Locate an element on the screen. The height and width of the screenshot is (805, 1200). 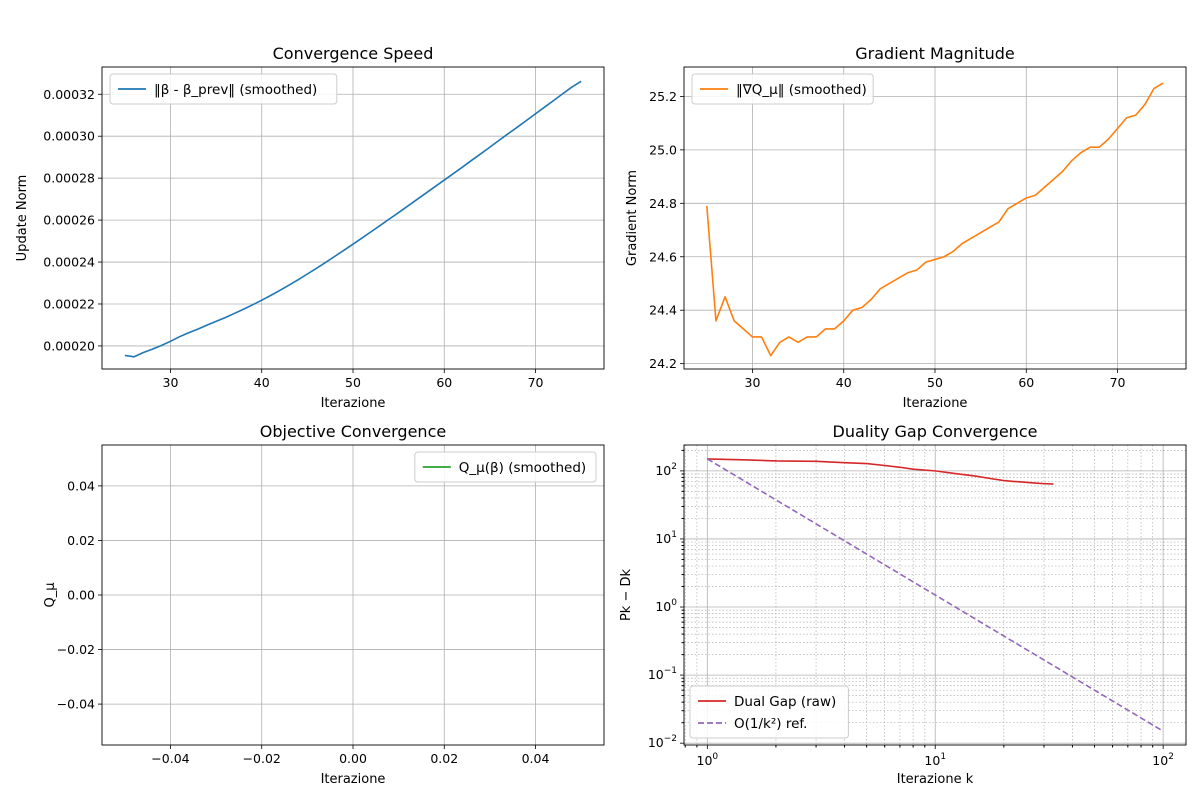
x-tick-label: −0.04 is located at coordinates (170, 758).